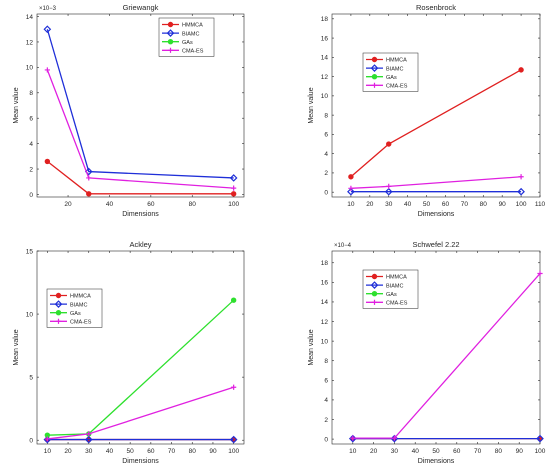  I want to click on x-tick-label: 110, so click(540, 204).